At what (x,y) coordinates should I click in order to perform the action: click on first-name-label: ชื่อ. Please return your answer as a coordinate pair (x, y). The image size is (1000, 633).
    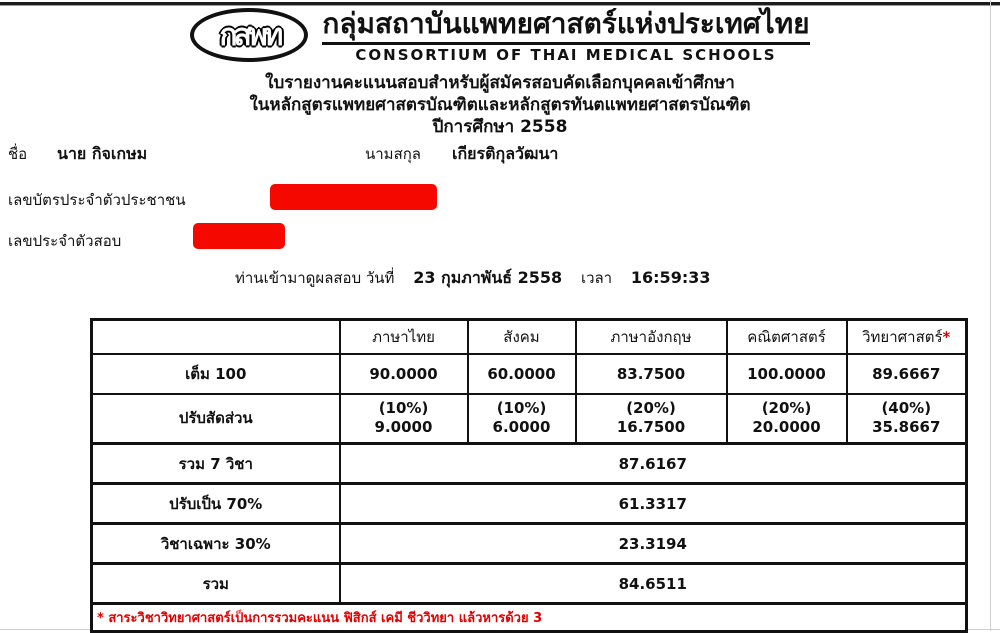
    Looking at the image, I should click on (18, 154).